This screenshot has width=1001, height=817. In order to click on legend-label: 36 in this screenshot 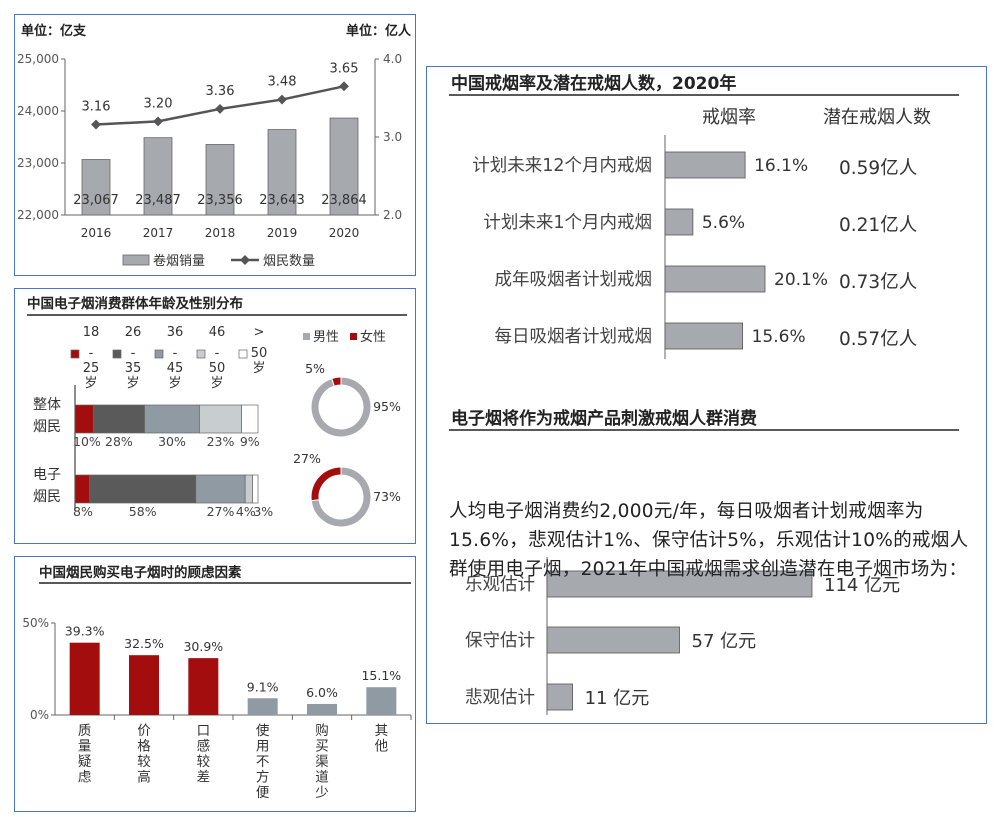, I will do `click(175, 332)`.